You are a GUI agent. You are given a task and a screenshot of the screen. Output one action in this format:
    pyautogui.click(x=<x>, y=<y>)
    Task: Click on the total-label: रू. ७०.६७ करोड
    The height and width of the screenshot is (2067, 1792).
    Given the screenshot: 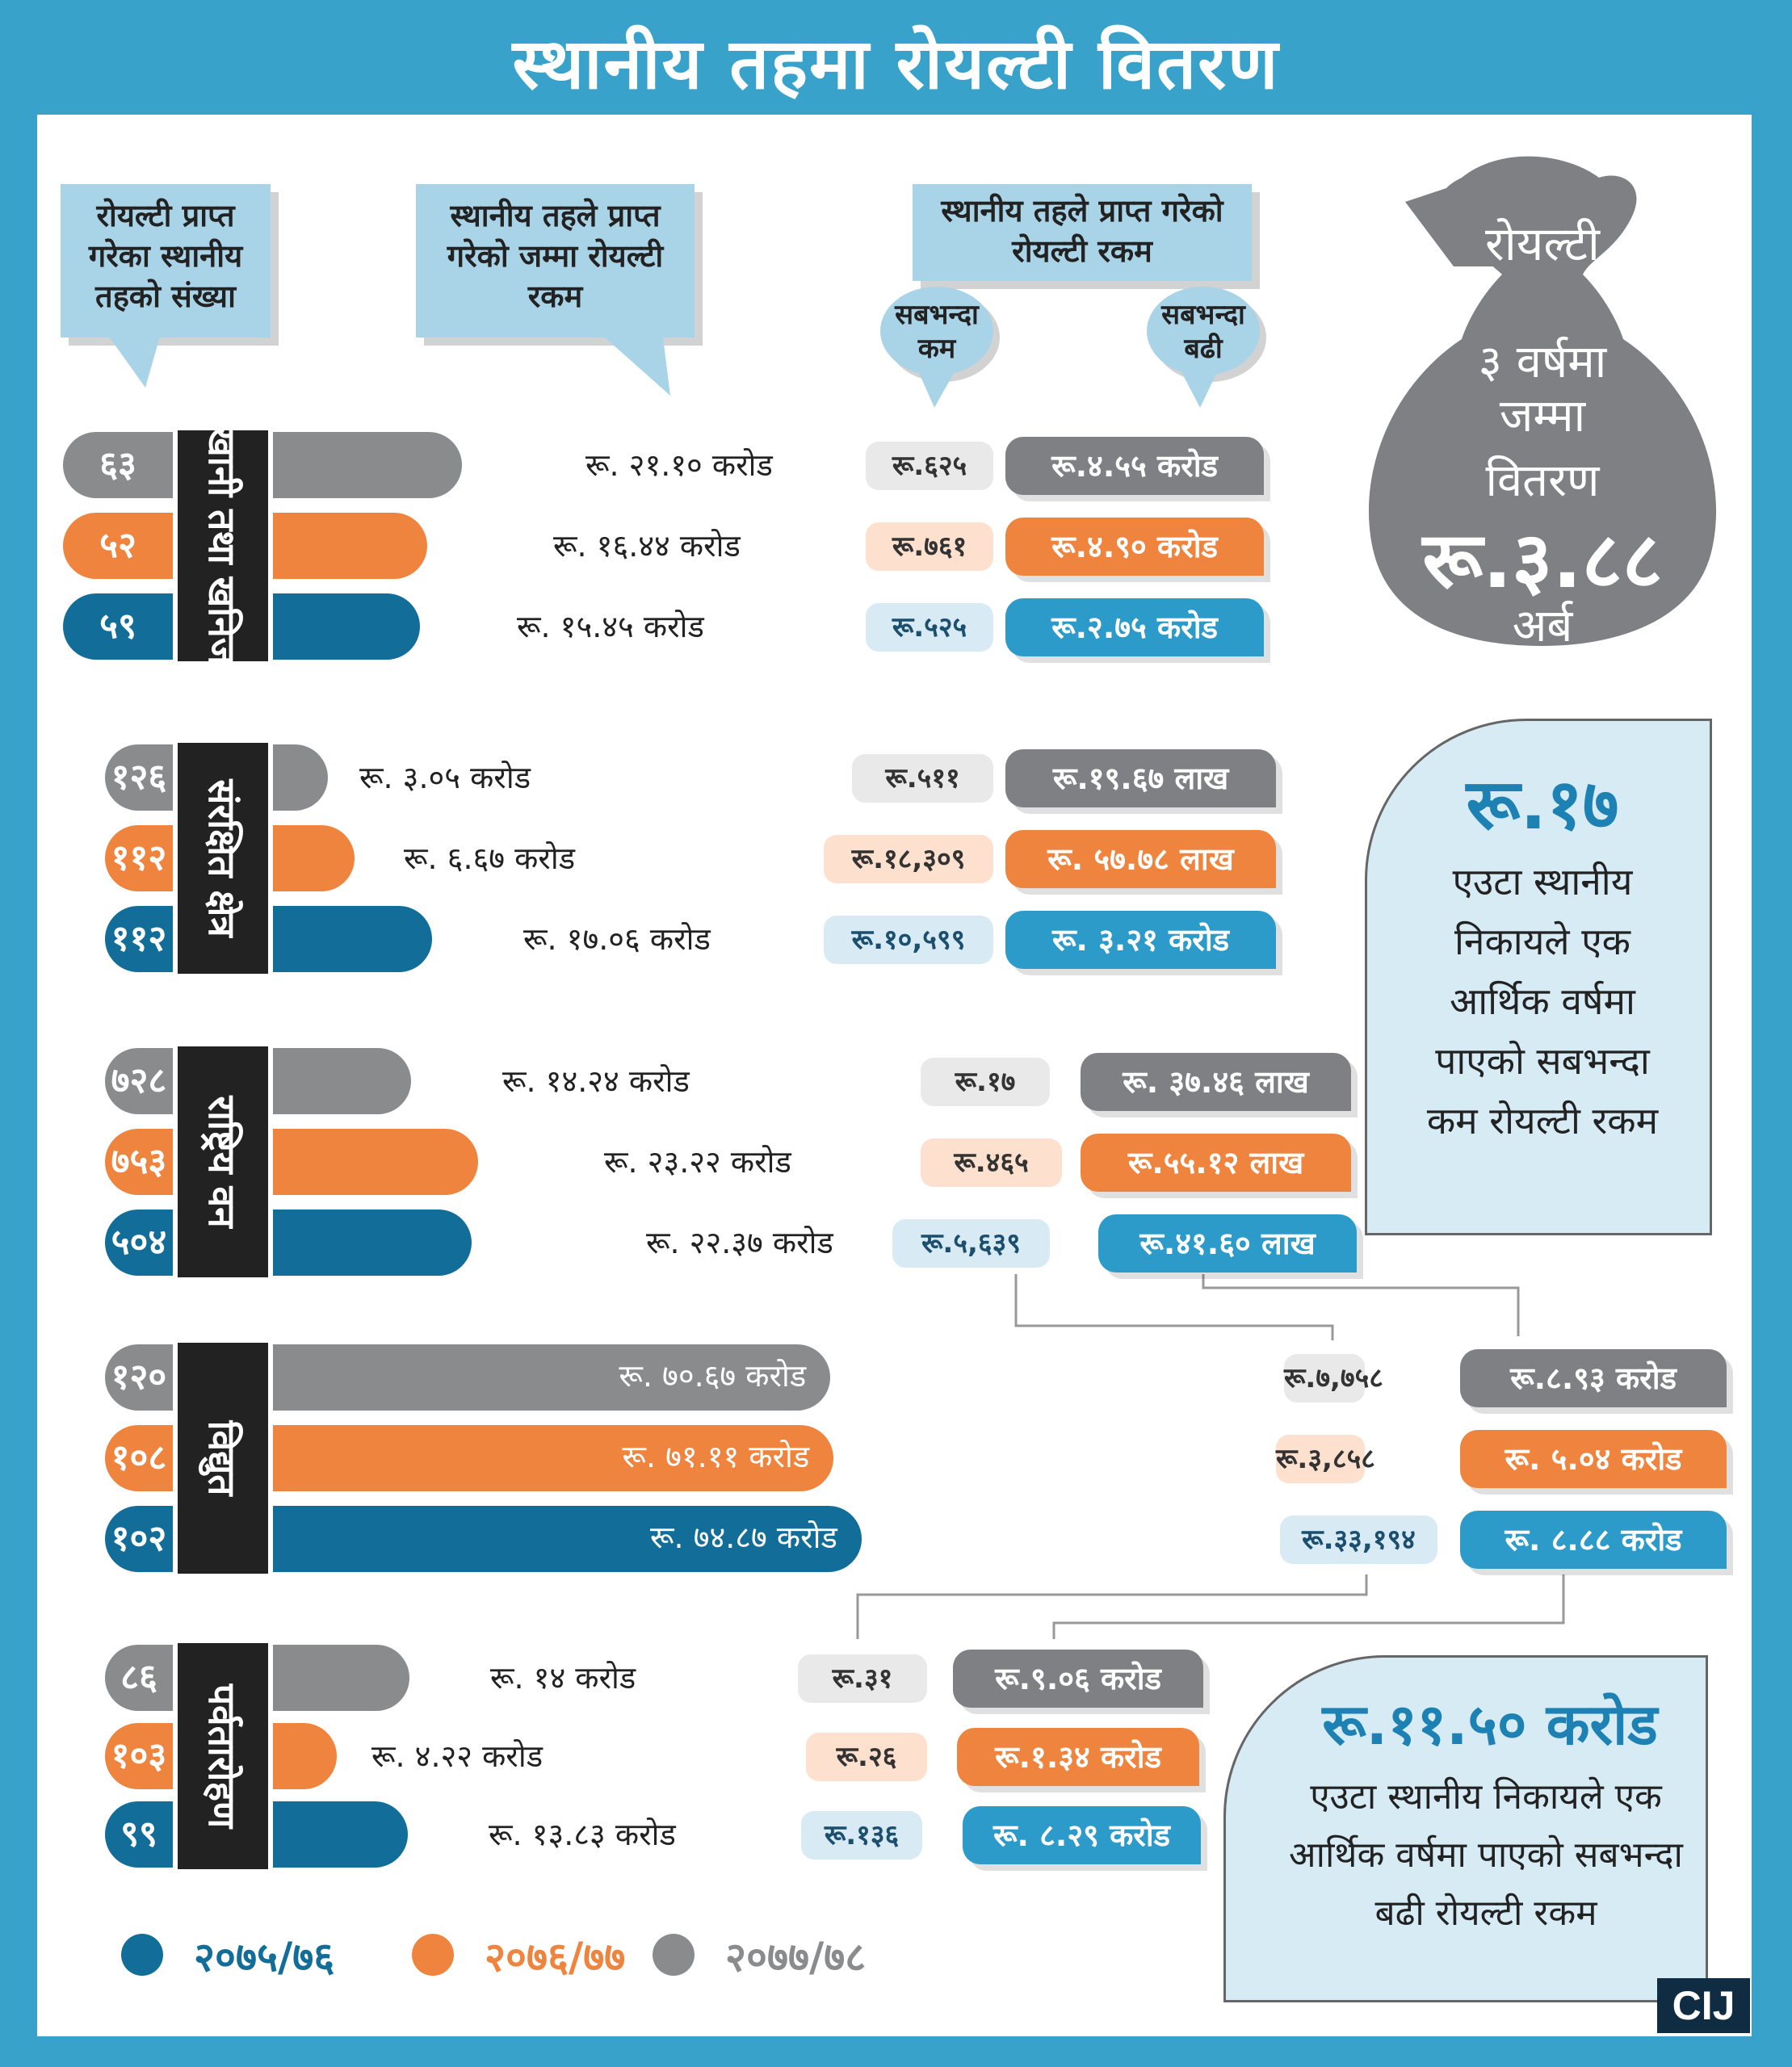 What is the action you would take?
    pyautogui.click(x=713, y=1376)
    